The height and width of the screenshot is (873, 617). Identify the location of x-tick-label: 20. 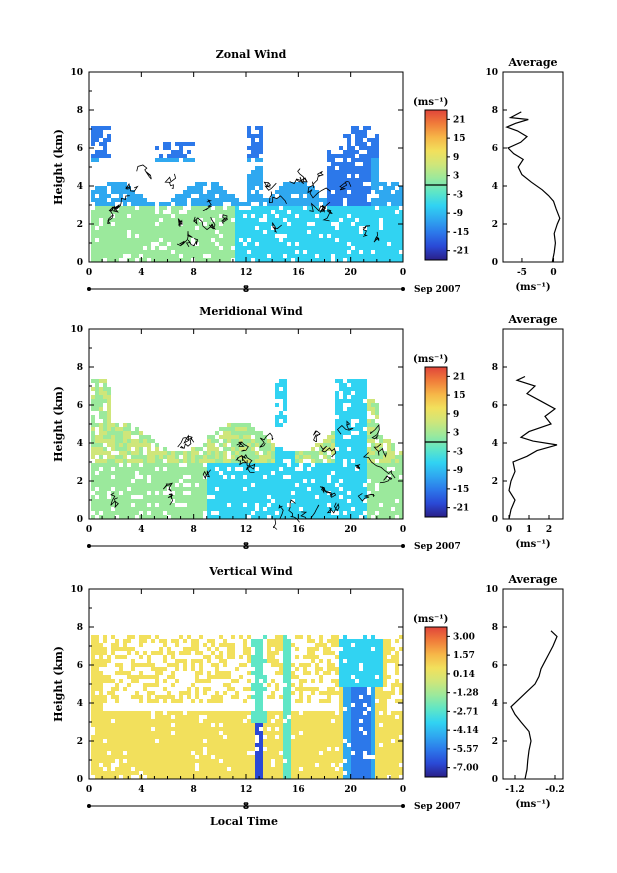
(350, 273).